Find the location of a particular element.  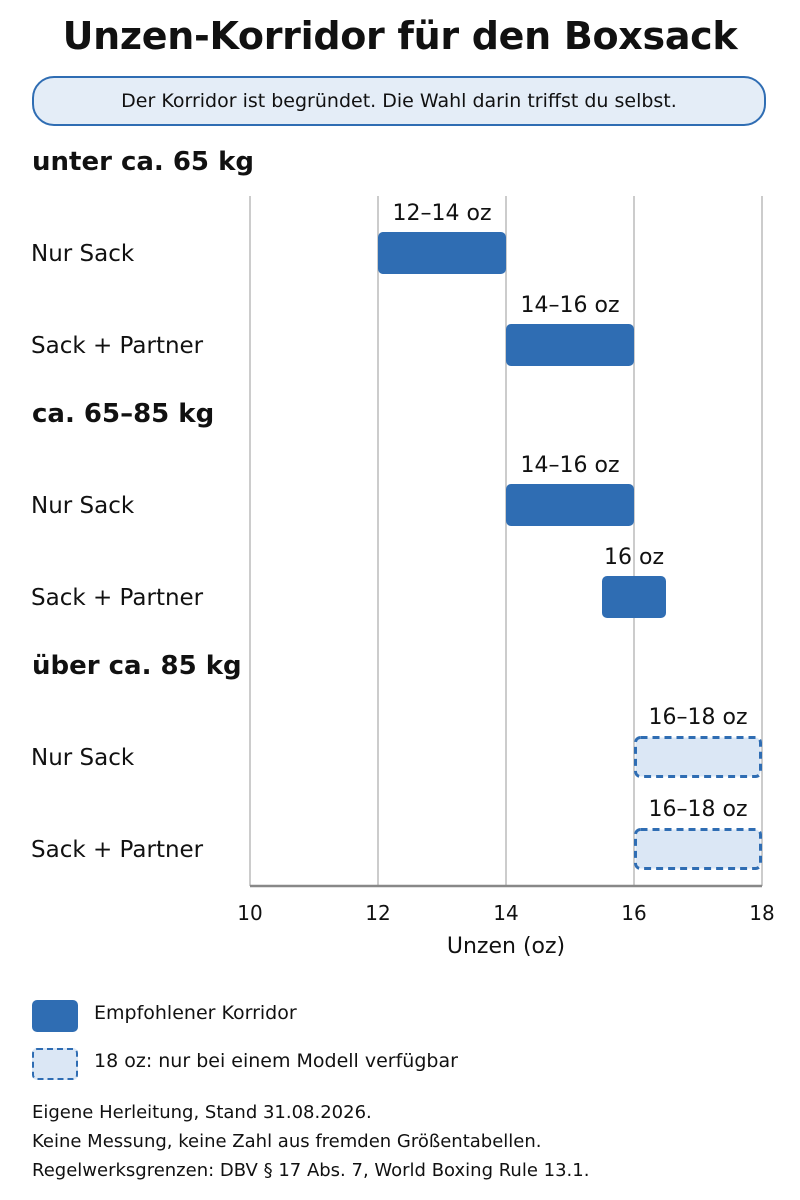

legend-label: 18 oz: nur bei einem Modell verfügbar is located at coordinates (276, 1061).